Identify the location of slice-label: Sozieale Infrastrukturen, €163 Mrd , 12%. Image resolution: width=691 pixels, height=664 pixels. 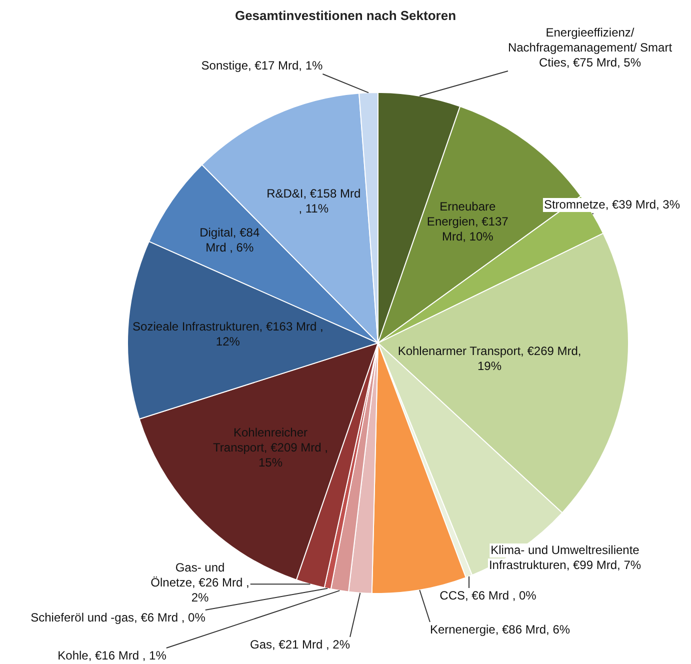
(228, 334).